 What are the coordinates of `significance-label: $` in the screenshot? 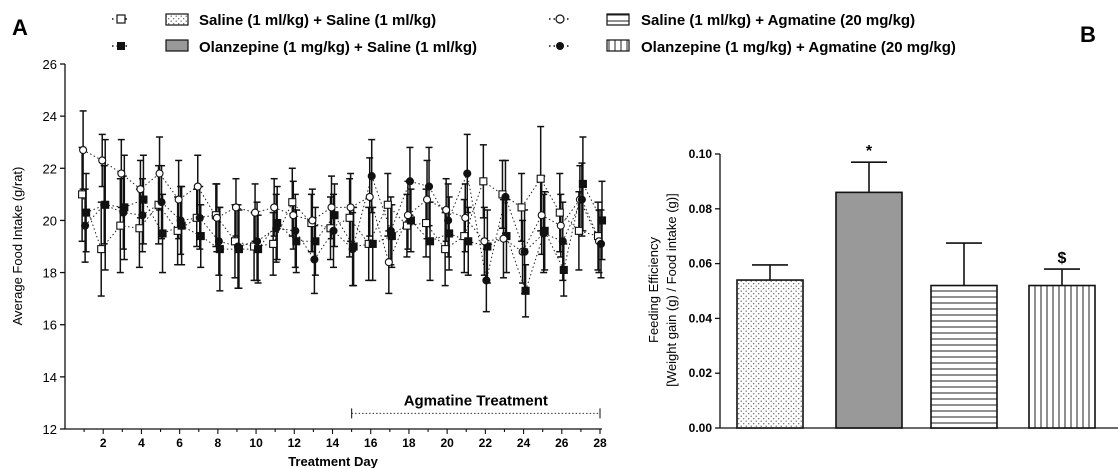 It's located at (1062, 258).